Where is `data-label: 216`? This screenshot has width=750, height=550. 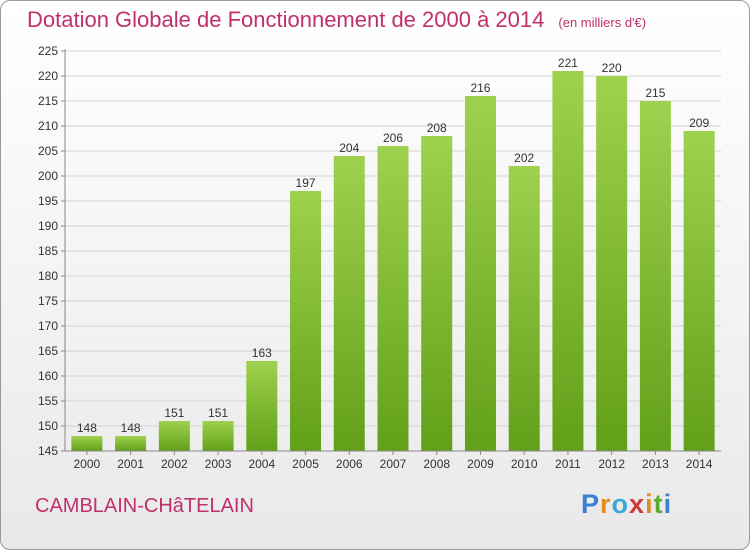 data-label: 216 is located at coordinates (480, 88).